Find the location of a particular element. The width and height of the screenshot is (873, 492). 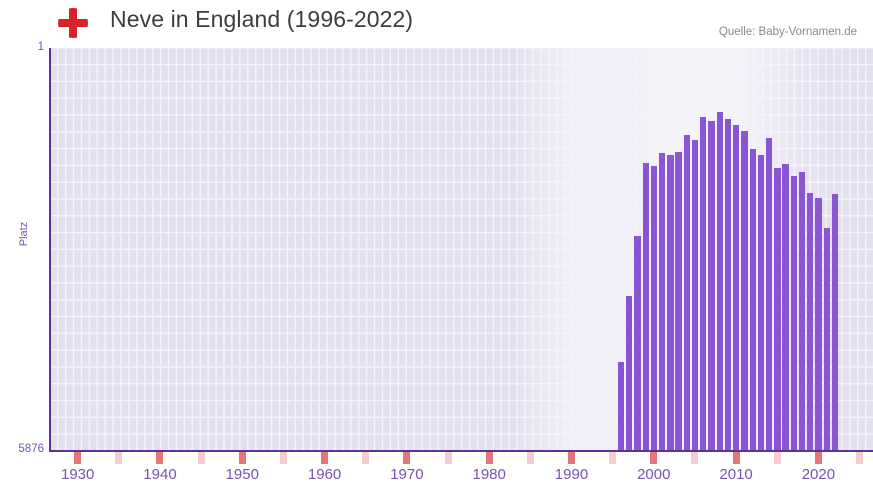

bar-2002 is located at coordinates (670, 303).